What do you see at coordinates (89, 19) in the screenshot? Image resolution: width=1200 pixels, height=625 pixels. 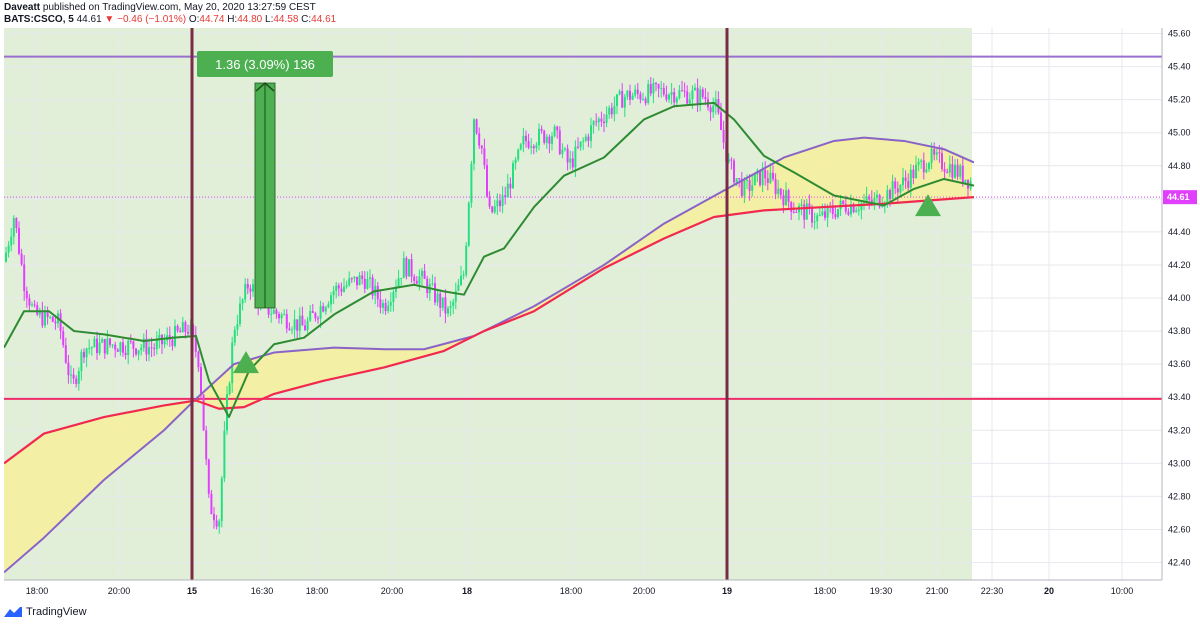 I see `last-value: 44.61` at bounding box center [89, 19].